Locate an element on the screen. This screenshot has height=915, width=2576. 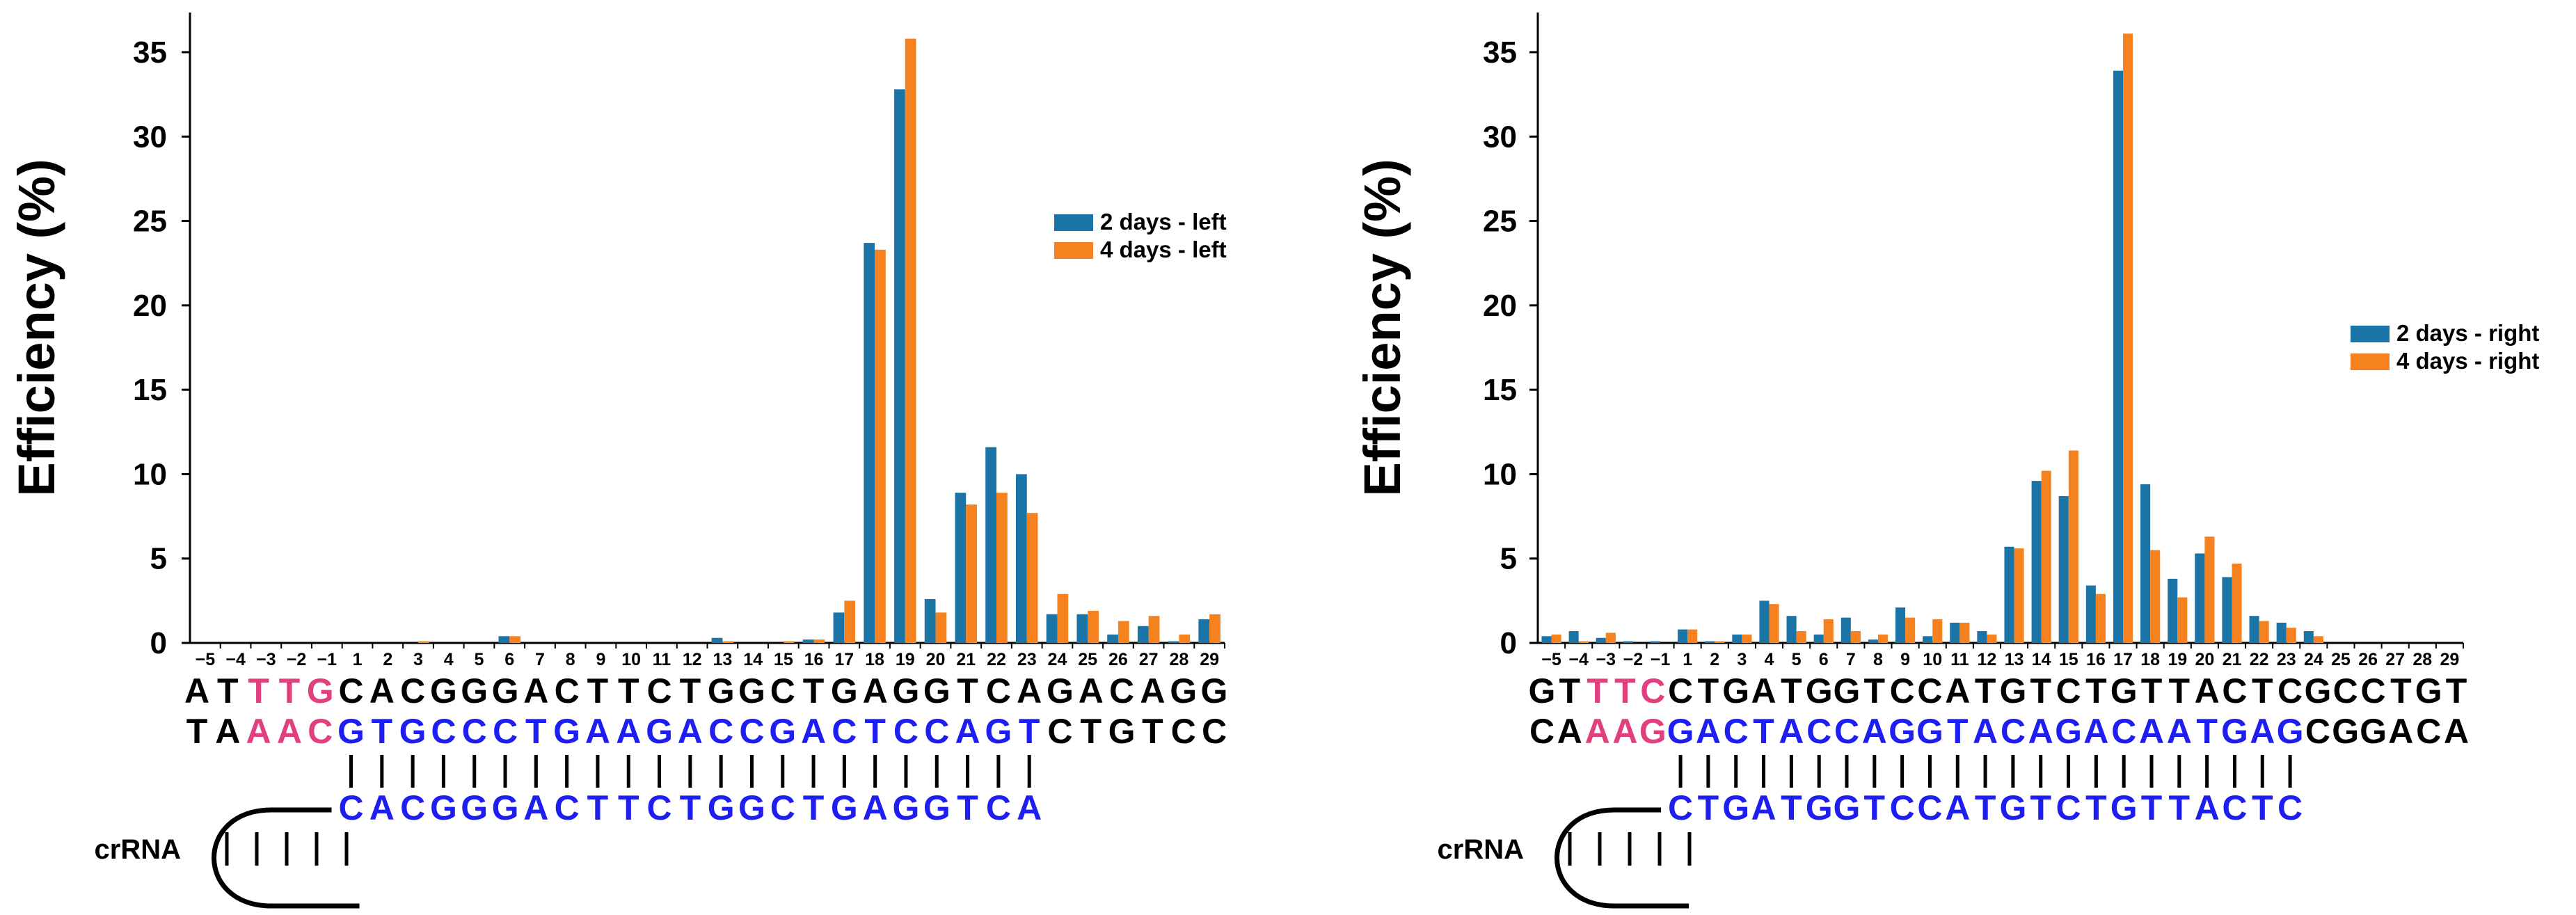
legend-label: 4 days - right is located at coordinates (2467, 361).